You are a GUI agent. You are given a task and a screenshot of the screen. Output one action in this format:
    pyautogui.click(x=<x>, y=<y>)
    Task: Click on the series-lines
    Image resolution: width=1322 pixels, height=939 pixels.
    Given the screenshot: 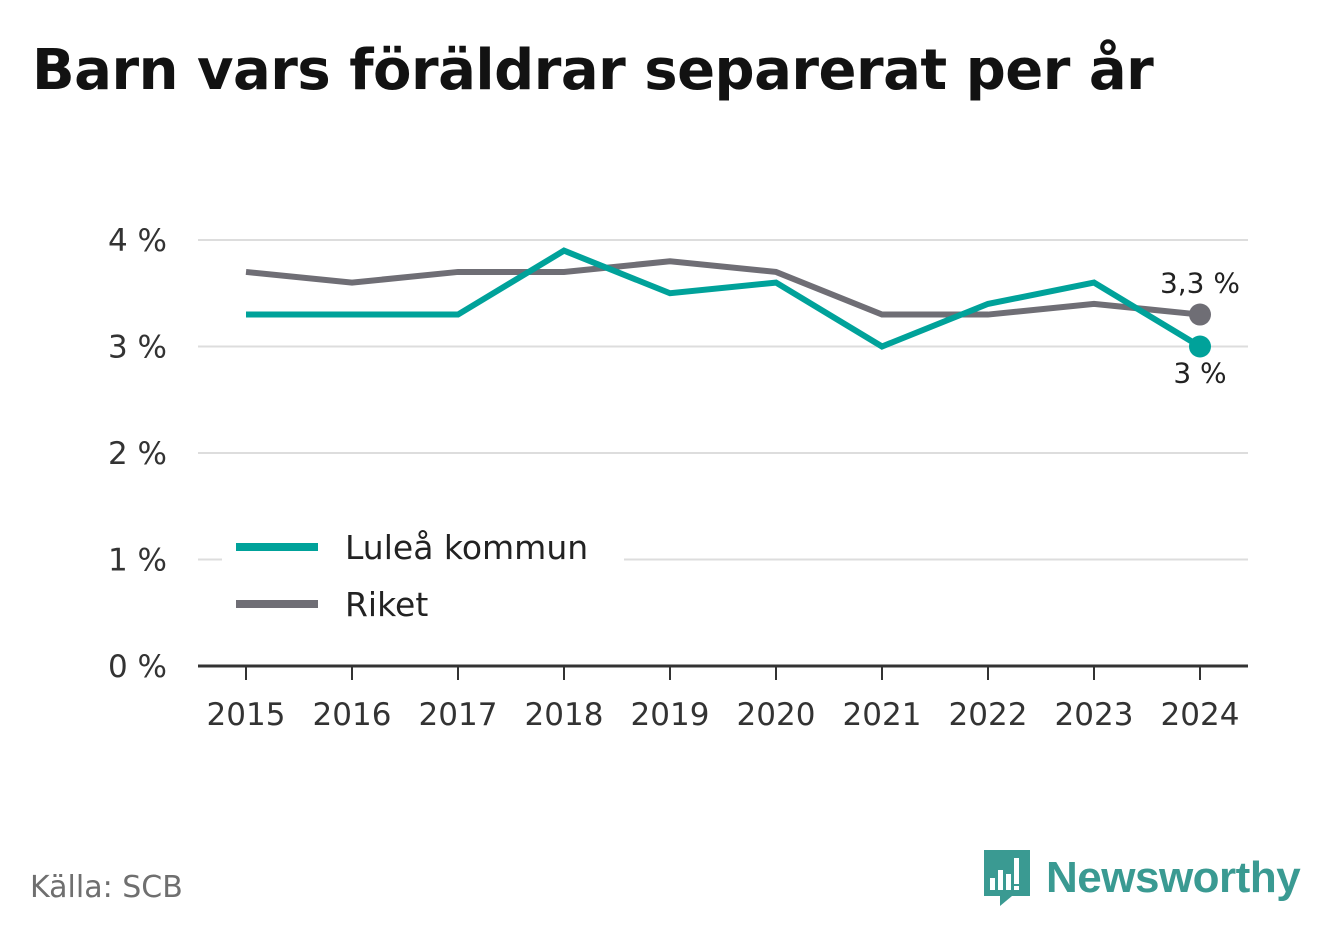 What is the action you would take?
    pyautogui.click(x=728, y=302)
    